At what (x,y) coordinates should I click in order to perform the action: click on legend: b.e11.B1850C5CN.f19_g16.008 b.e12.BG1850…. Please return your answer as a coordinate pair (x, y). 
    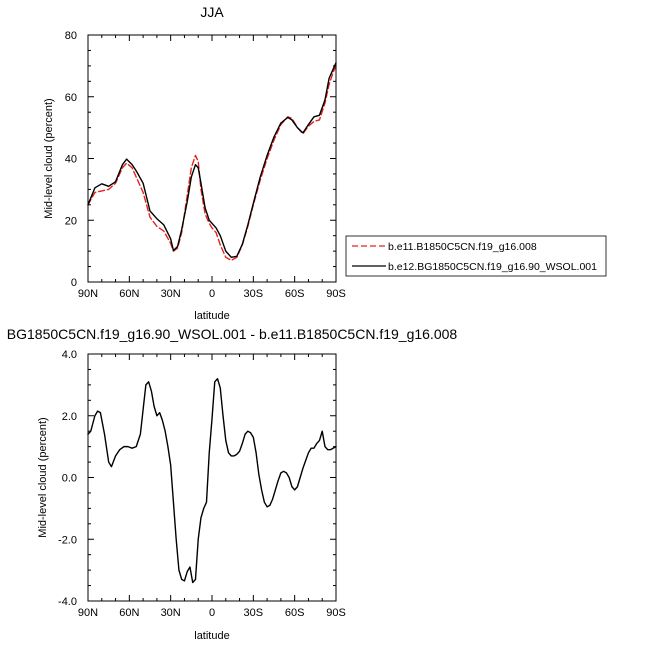
    Looking at the image, I should click on (476, 256).